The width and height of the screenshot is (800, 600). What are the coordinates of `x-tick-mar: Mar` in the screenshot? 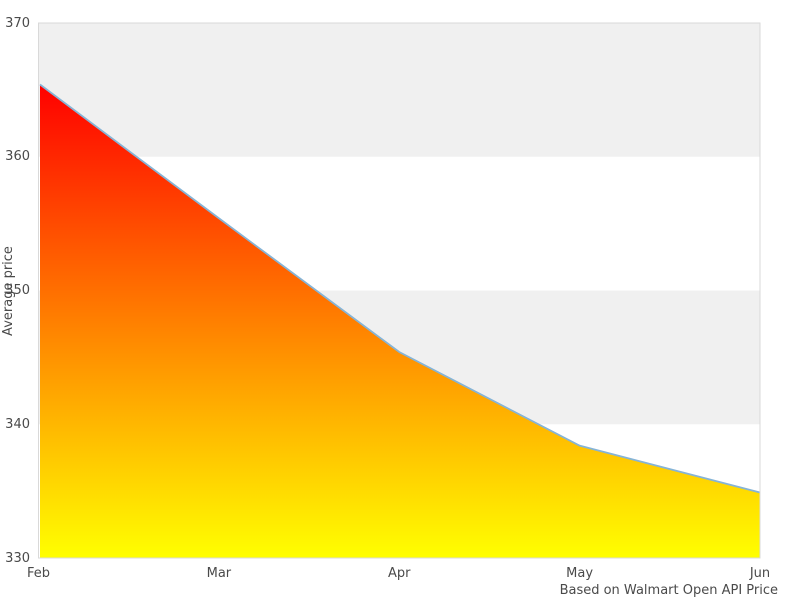 It's located at (219, 573).